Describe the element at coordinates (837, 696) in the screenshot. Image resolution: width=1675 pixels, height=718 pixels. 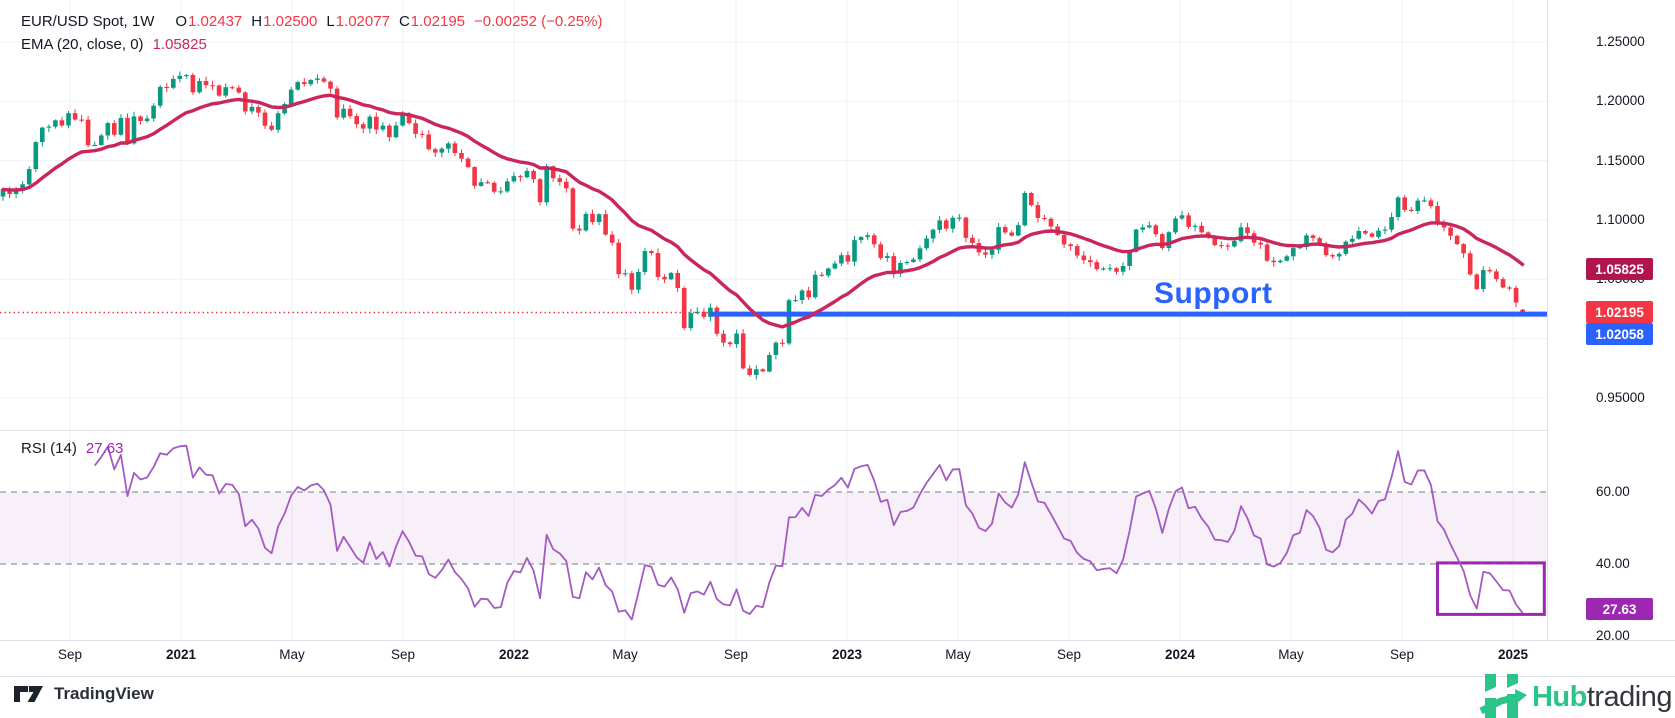
I see `footer: TradingView Hubtrading` at that location.